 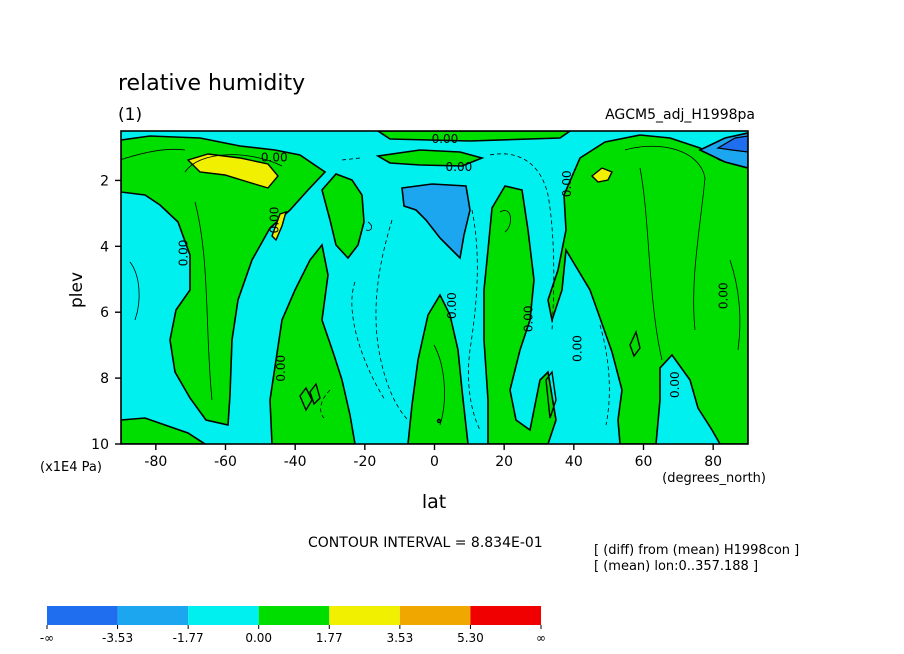 What do you see at coordinates (211, 83) in the screenshot?
I see `chart-title: relative humidity` at bounding box center [211, 83].